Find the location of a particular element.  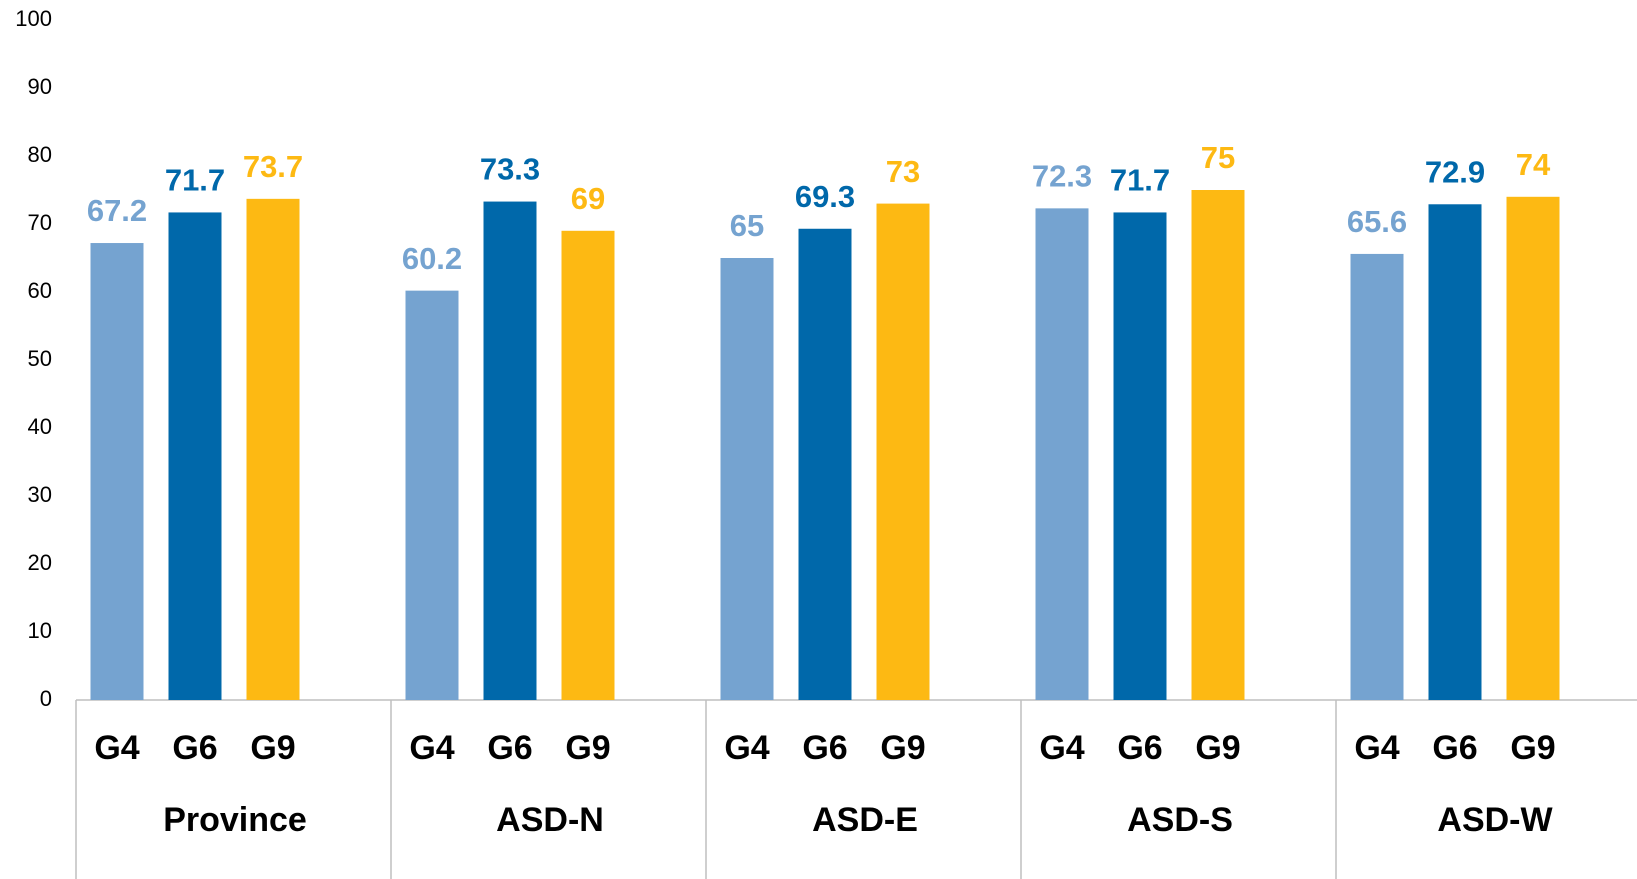

y-tick-label: 70 is located at coordinates (40, 222).